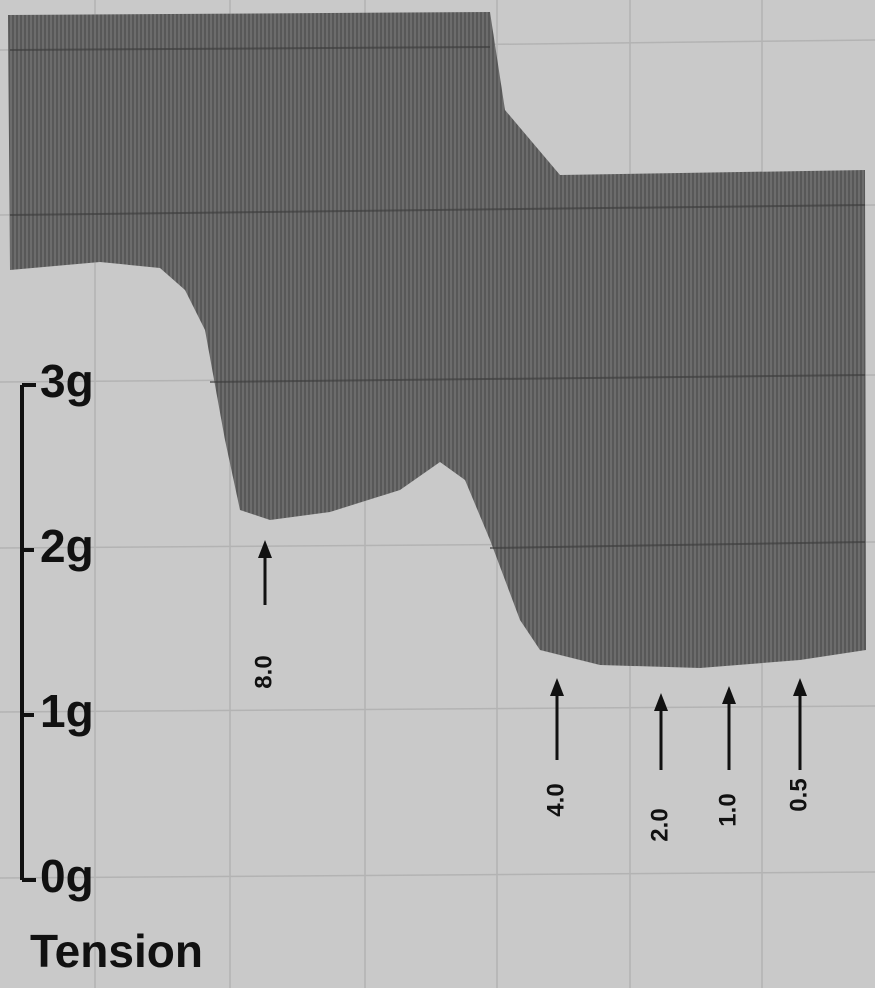 The image size is (875, 988). Describe the element at coordinates (67, 876) in the screenshot. I see `scale-label: 0g` at that location.